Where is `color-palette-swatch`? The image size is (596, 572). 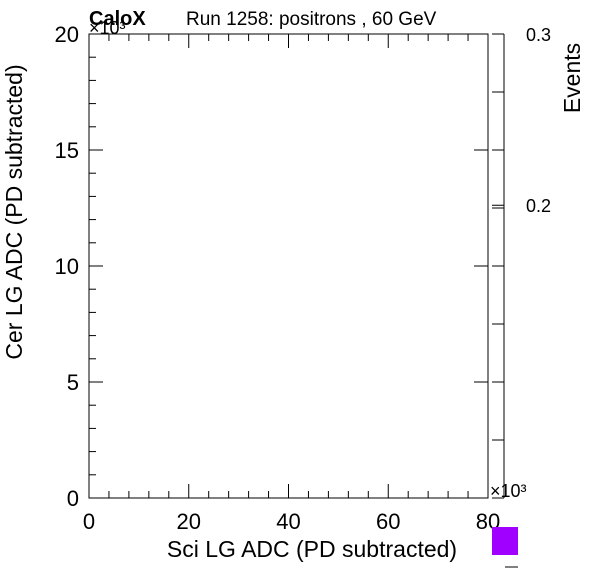
color-palette-swatch is located at coordinates (505, 541).